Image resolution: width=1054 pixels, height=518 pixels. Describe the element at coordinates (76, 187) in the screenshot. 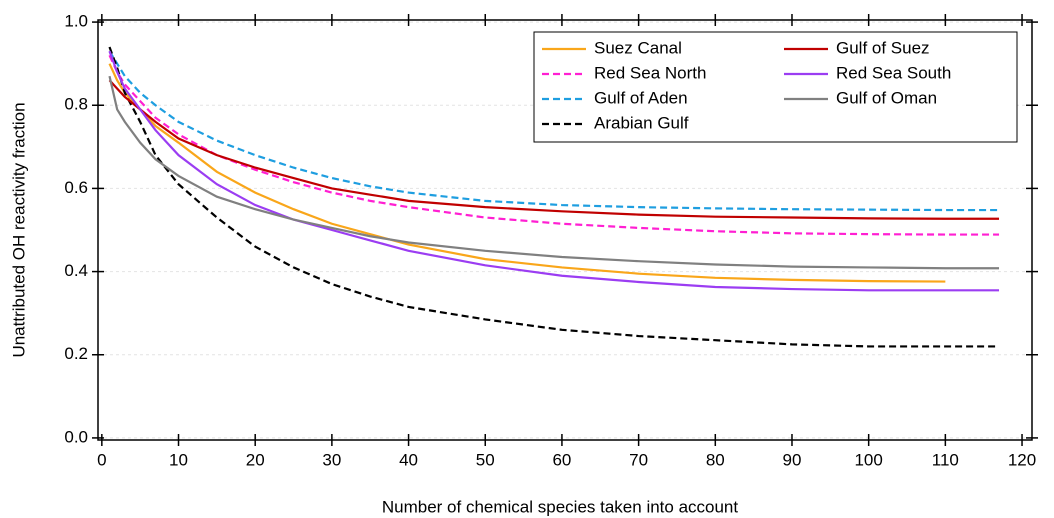

I see `y-tick-label: 0.6` at that location.